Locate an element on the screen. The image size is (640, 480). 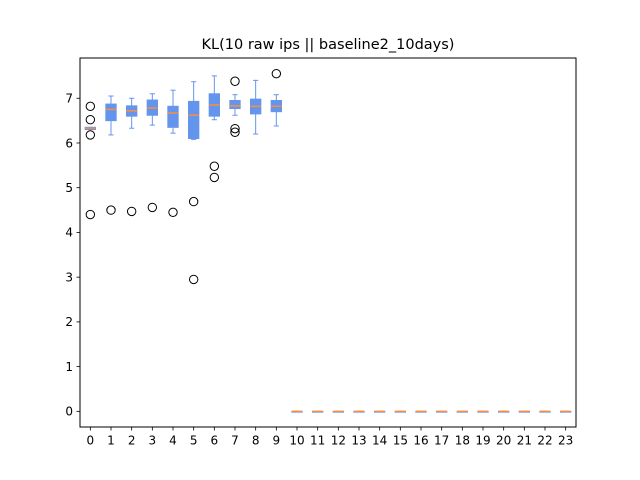
y-tick-label: 1 is located at coordinates (69, 367).